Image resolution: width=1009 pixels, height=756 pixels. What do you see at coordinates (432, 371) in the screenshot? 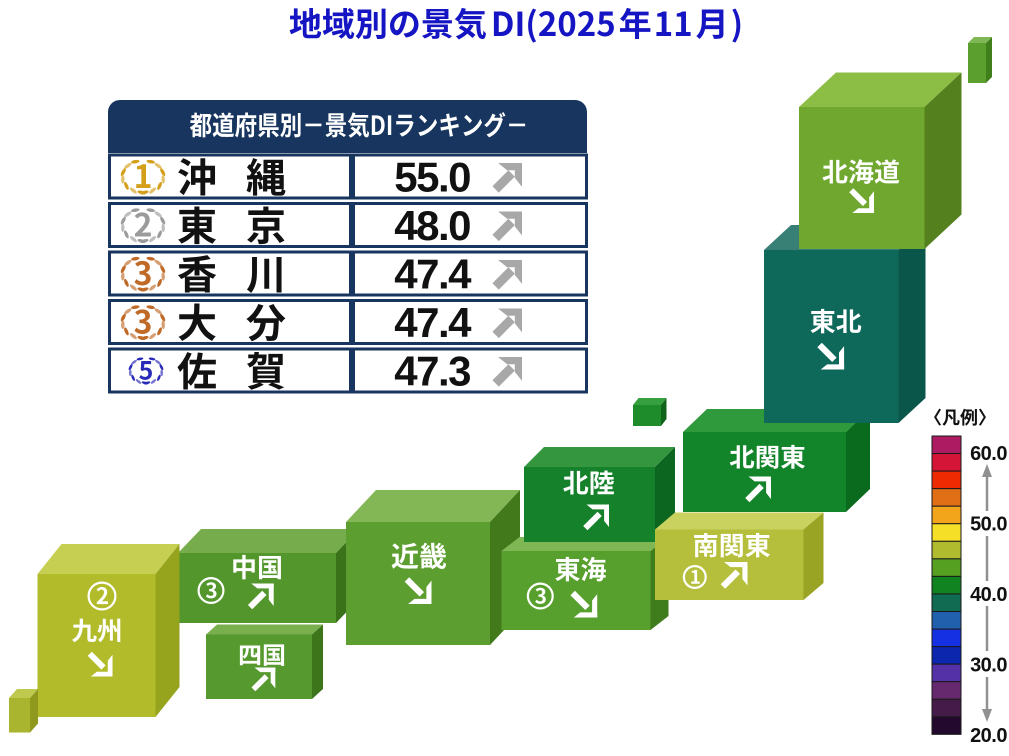
I see `svg-text: 47.3` at bounding box center [432, 371].